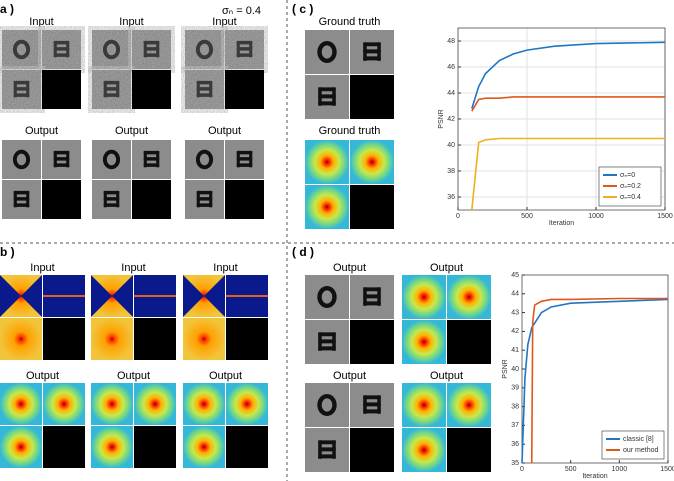  Describe the element at coordinates (527, 216) in the screenshot. I see `x-tick-label: 500` at that location.